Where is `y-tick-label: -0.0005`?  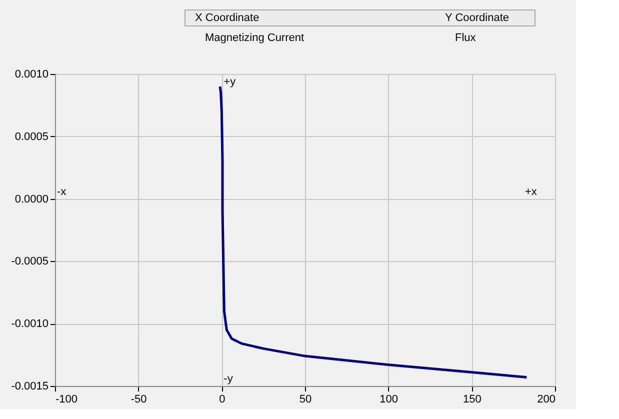 y-tick-label: -0.0005 is located at coordinates (29, 262).